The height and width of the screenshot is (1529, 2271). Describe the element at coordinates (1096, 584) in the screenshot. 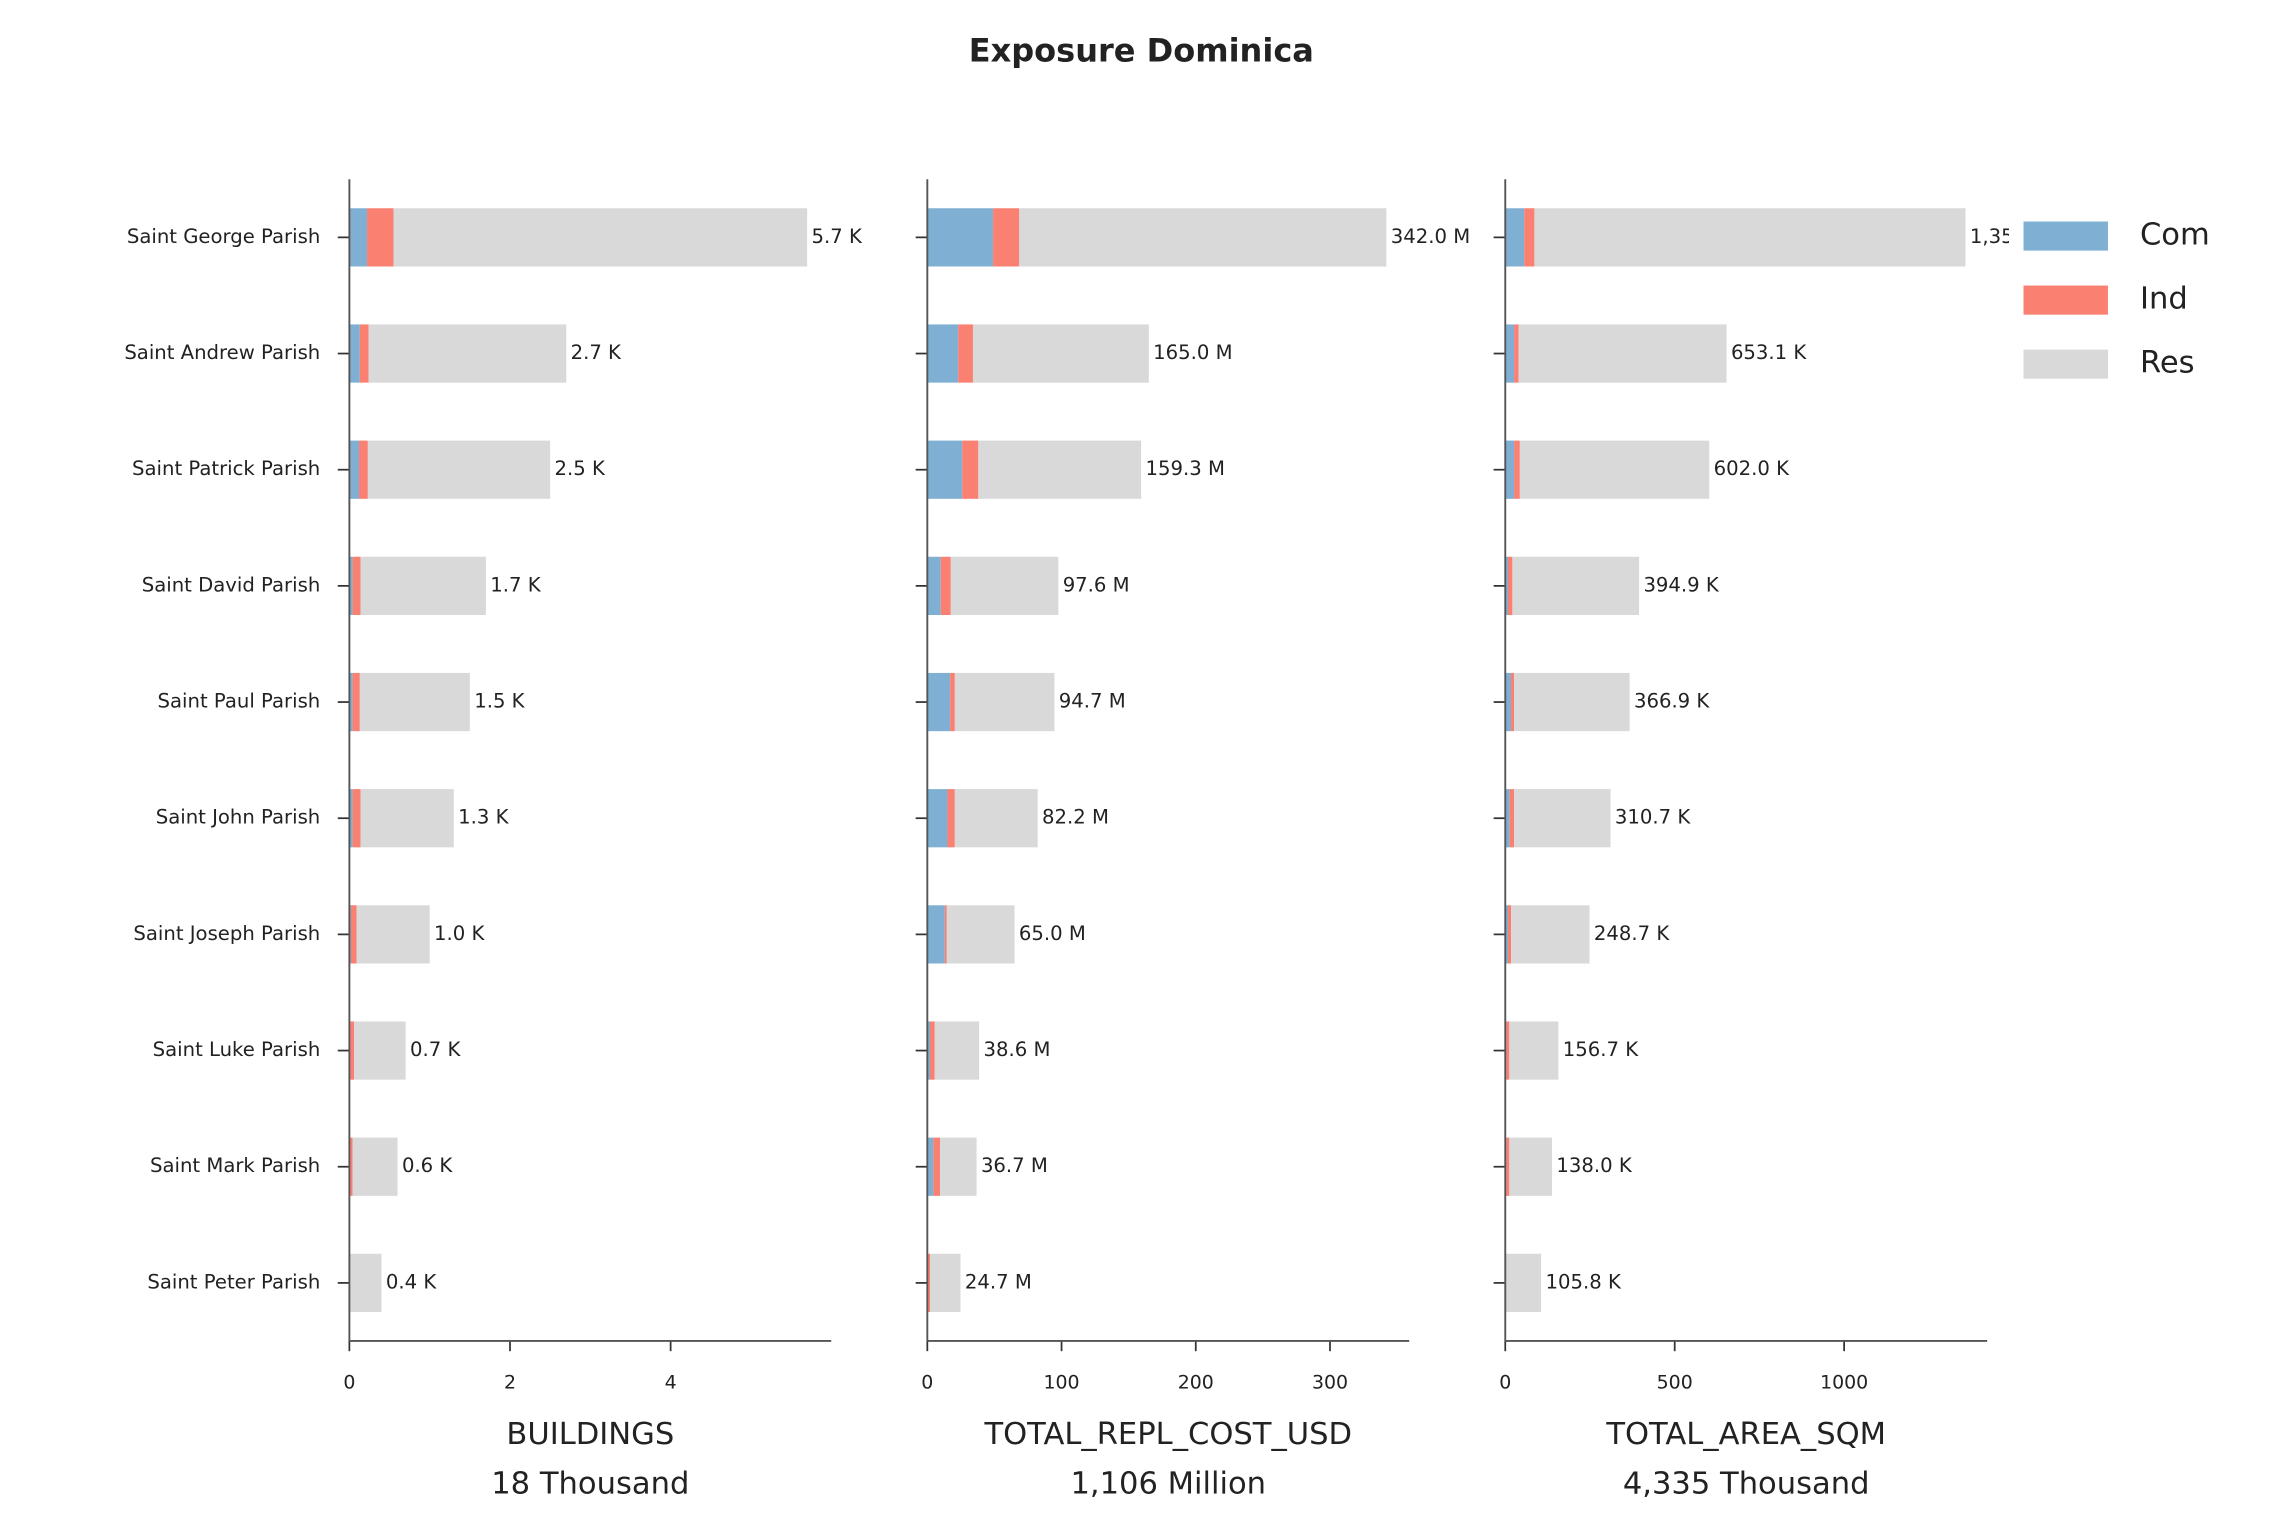

I see `value-label: 97.6 M` at that location.